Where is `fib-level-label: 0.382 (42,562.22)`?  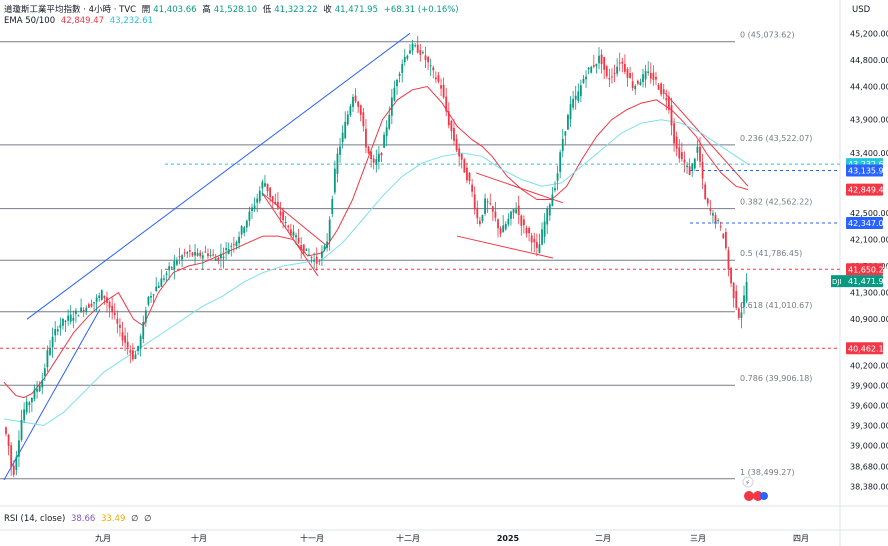 fib-level-label: 0.382 (42,562.22) is located at coordinates (776, 202).